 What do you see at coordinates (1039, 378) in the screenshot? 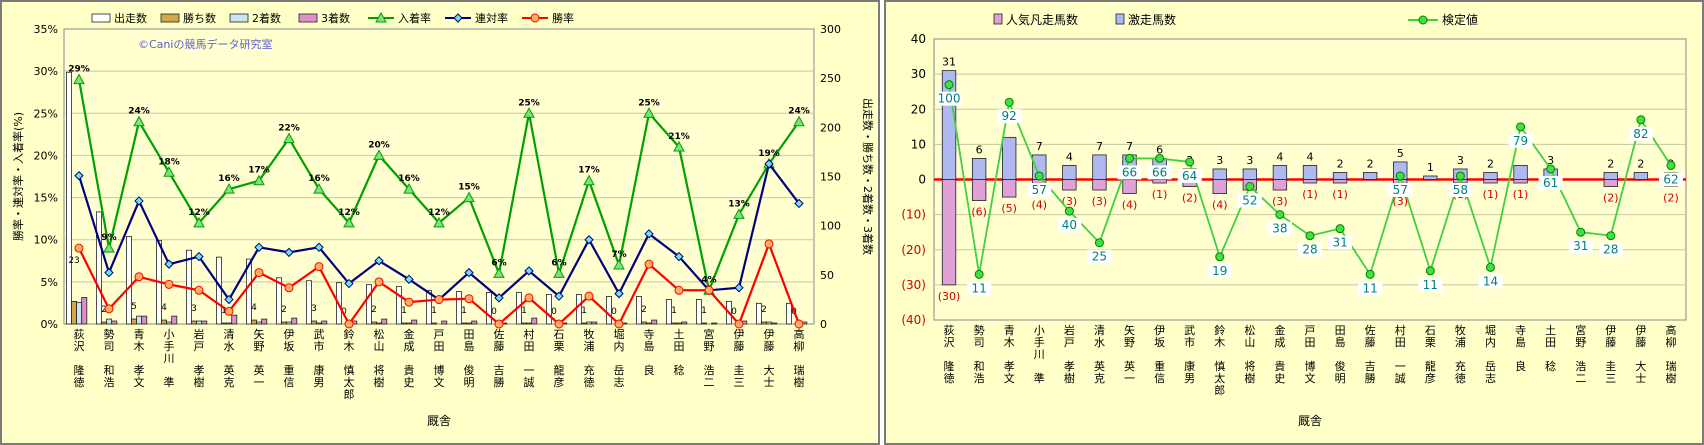
I see `x-tick-label-char: 準` at bounding box center [1039, 378].